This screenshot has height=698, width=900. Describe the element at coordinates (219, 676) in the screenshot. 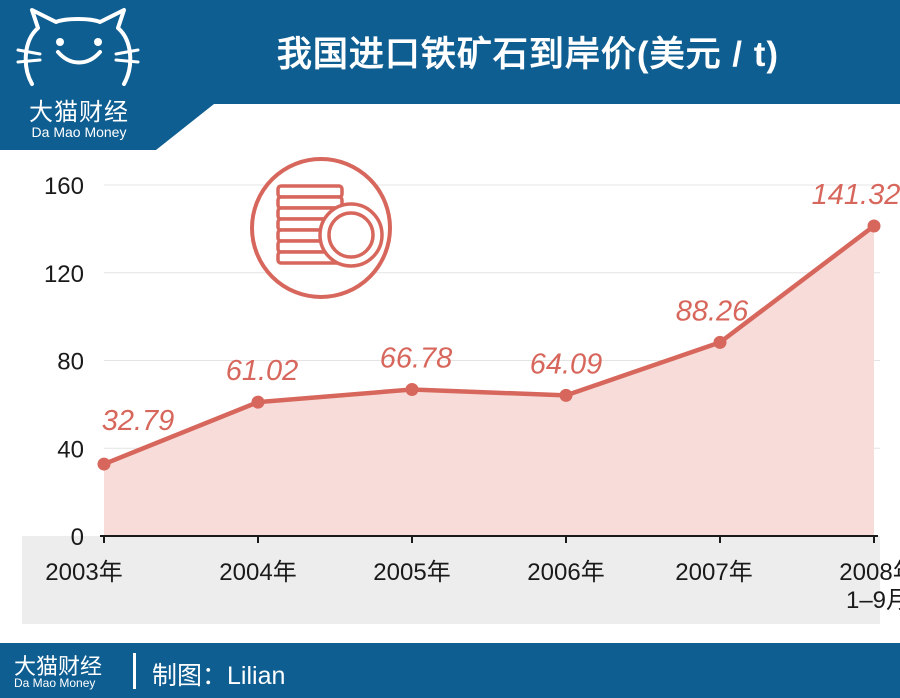

I see `footer-credit: 制图：Lilian` at that location.